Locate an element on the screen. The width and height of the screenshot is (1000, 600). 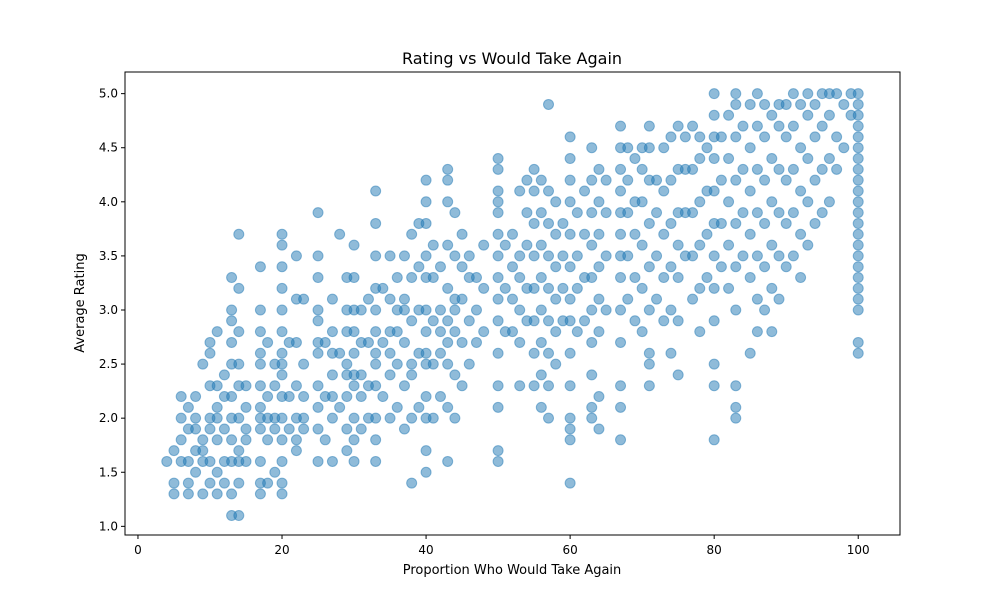
x-axis-ticks: 0 20 40 60 80 100 is located at coordinates (502, 546).